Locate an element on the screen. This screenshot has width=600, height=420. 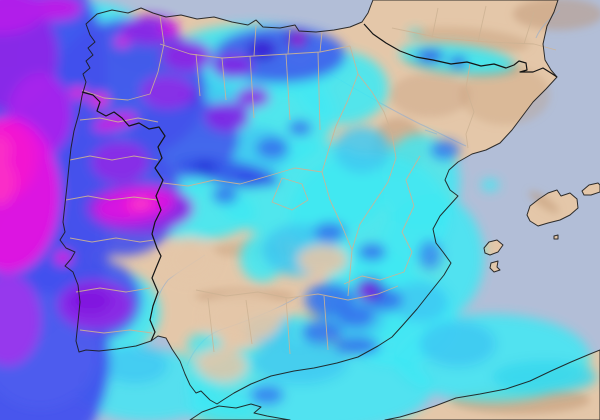
ebro-reservoir is located at coordinates (431, 132).